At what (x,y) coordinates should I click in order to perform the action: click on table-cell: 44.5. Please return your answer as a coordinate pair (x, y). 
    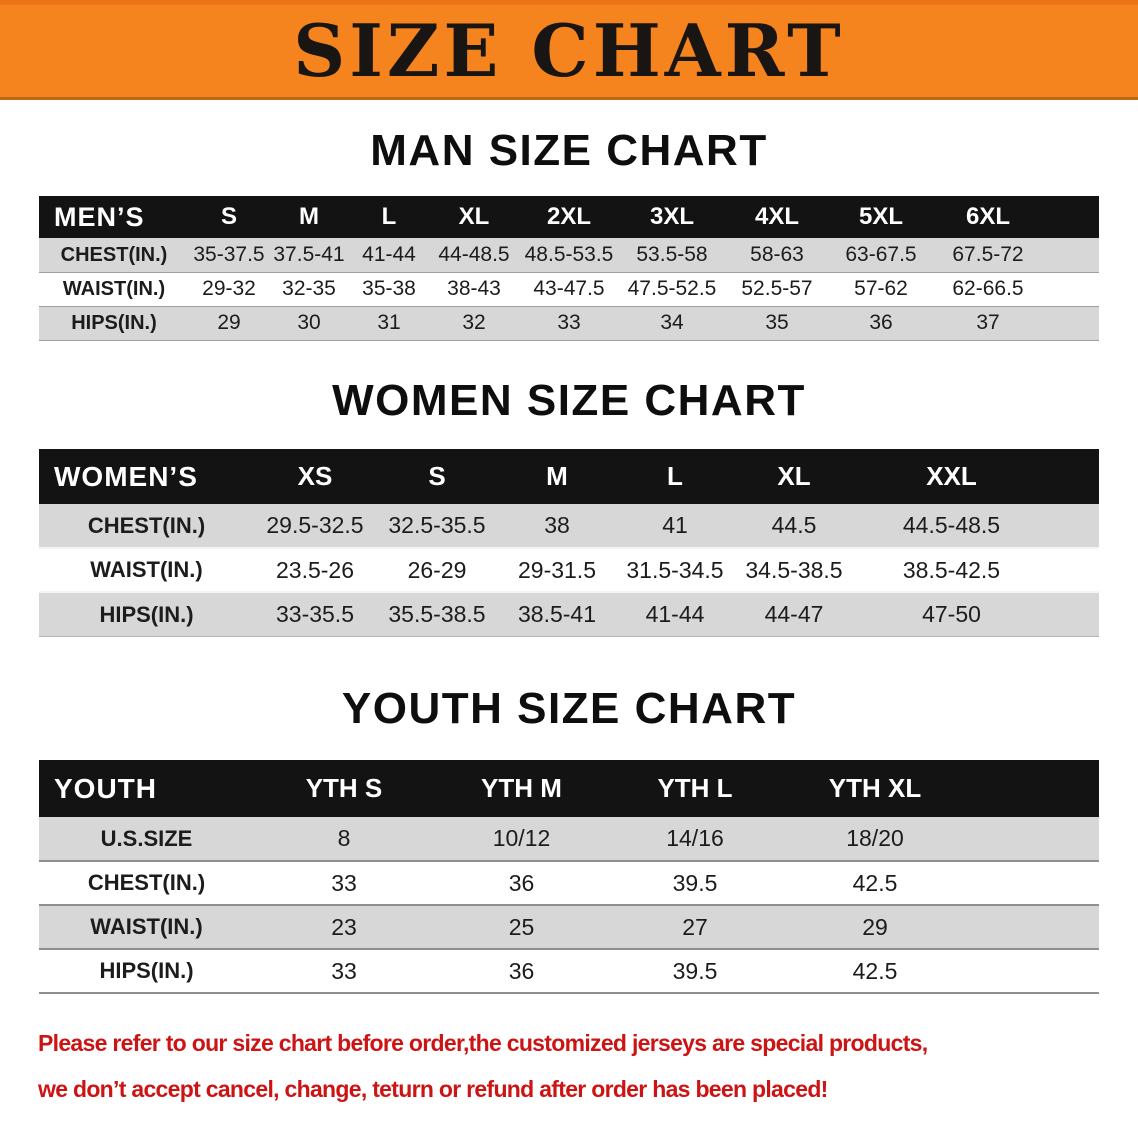
    Looking at the image, I should click on (794, 526).